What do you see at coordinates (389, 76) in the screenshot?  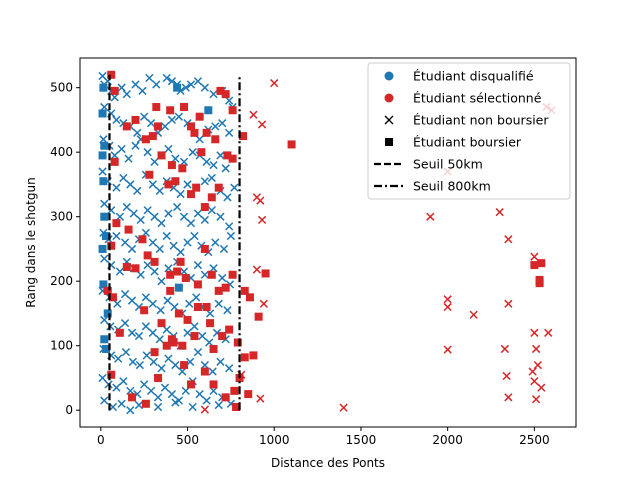 I see `legend-handle` at bounding box center [389, 76].